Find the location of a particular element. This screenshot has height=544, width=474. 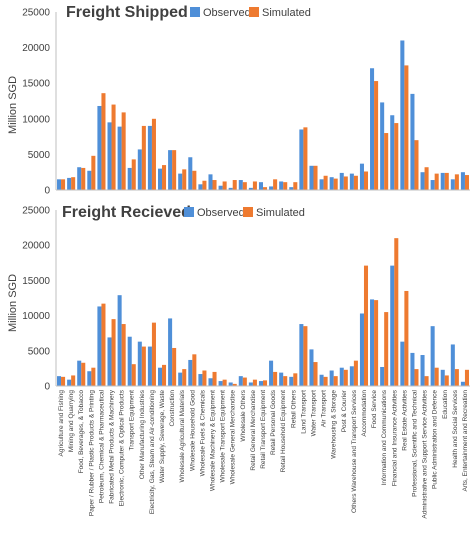

x-category-label: Construction is located at coordinates (172, 408).